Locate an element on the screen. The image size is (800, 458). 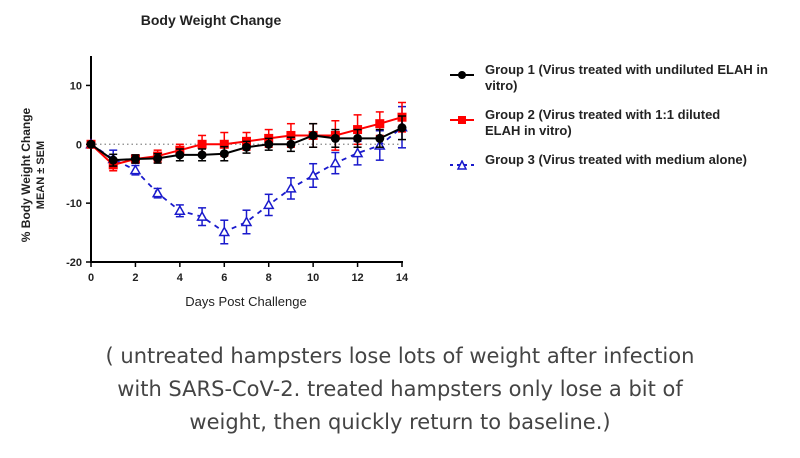
legend-triangle-marker-icon is located at coordinates (462, 165).